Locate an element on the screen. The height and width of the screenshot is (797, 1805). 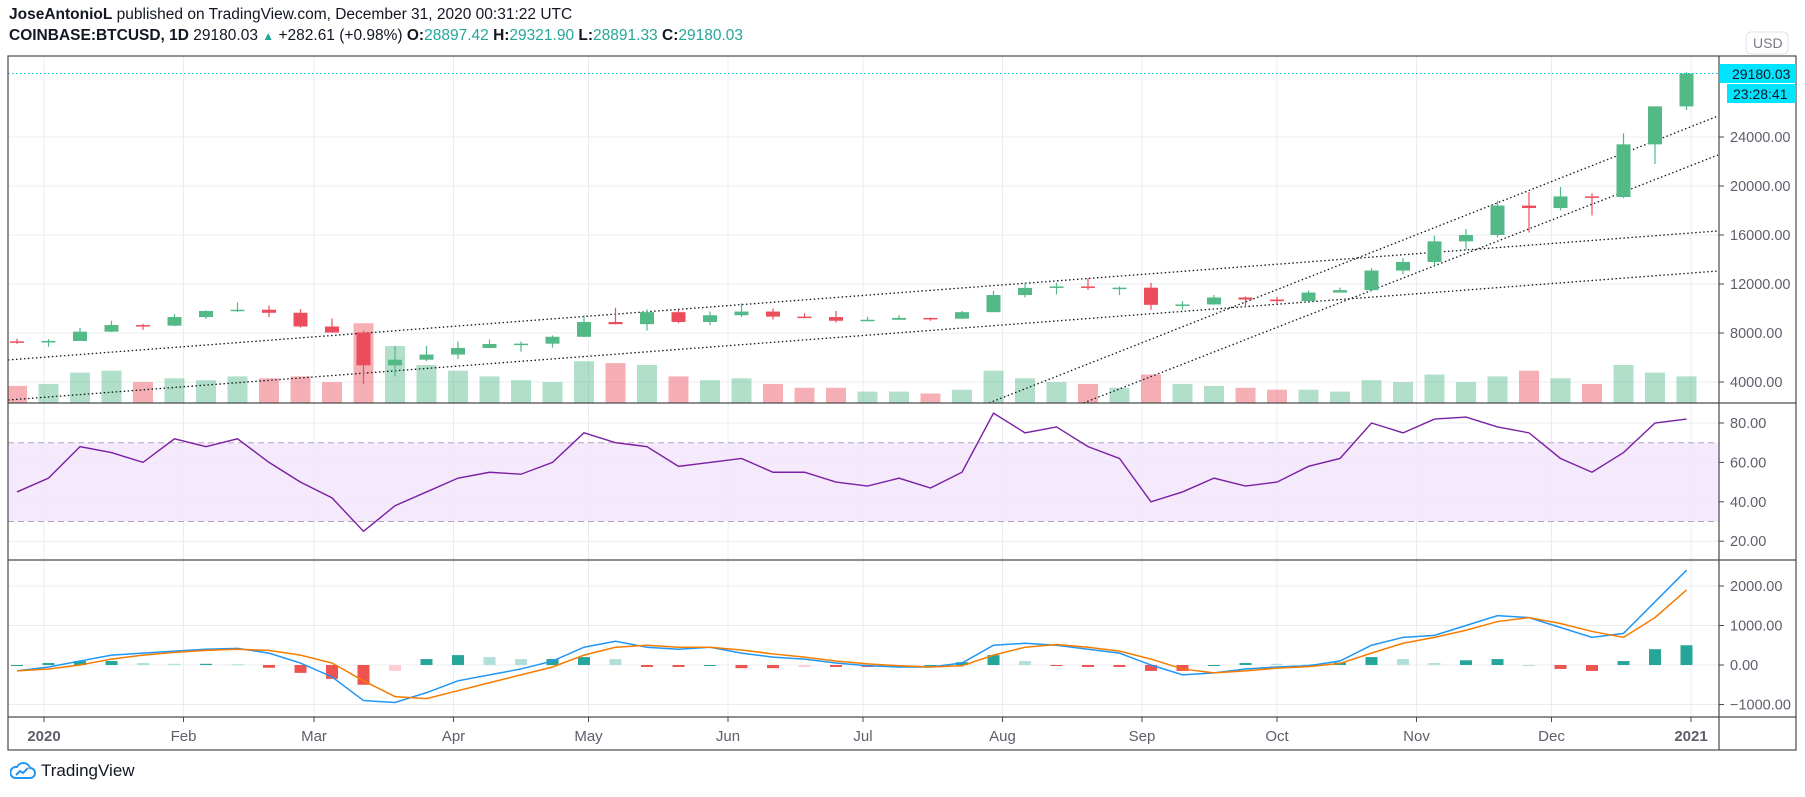
y-tick-label: 40.00 is located at coordinates (1748, 503).